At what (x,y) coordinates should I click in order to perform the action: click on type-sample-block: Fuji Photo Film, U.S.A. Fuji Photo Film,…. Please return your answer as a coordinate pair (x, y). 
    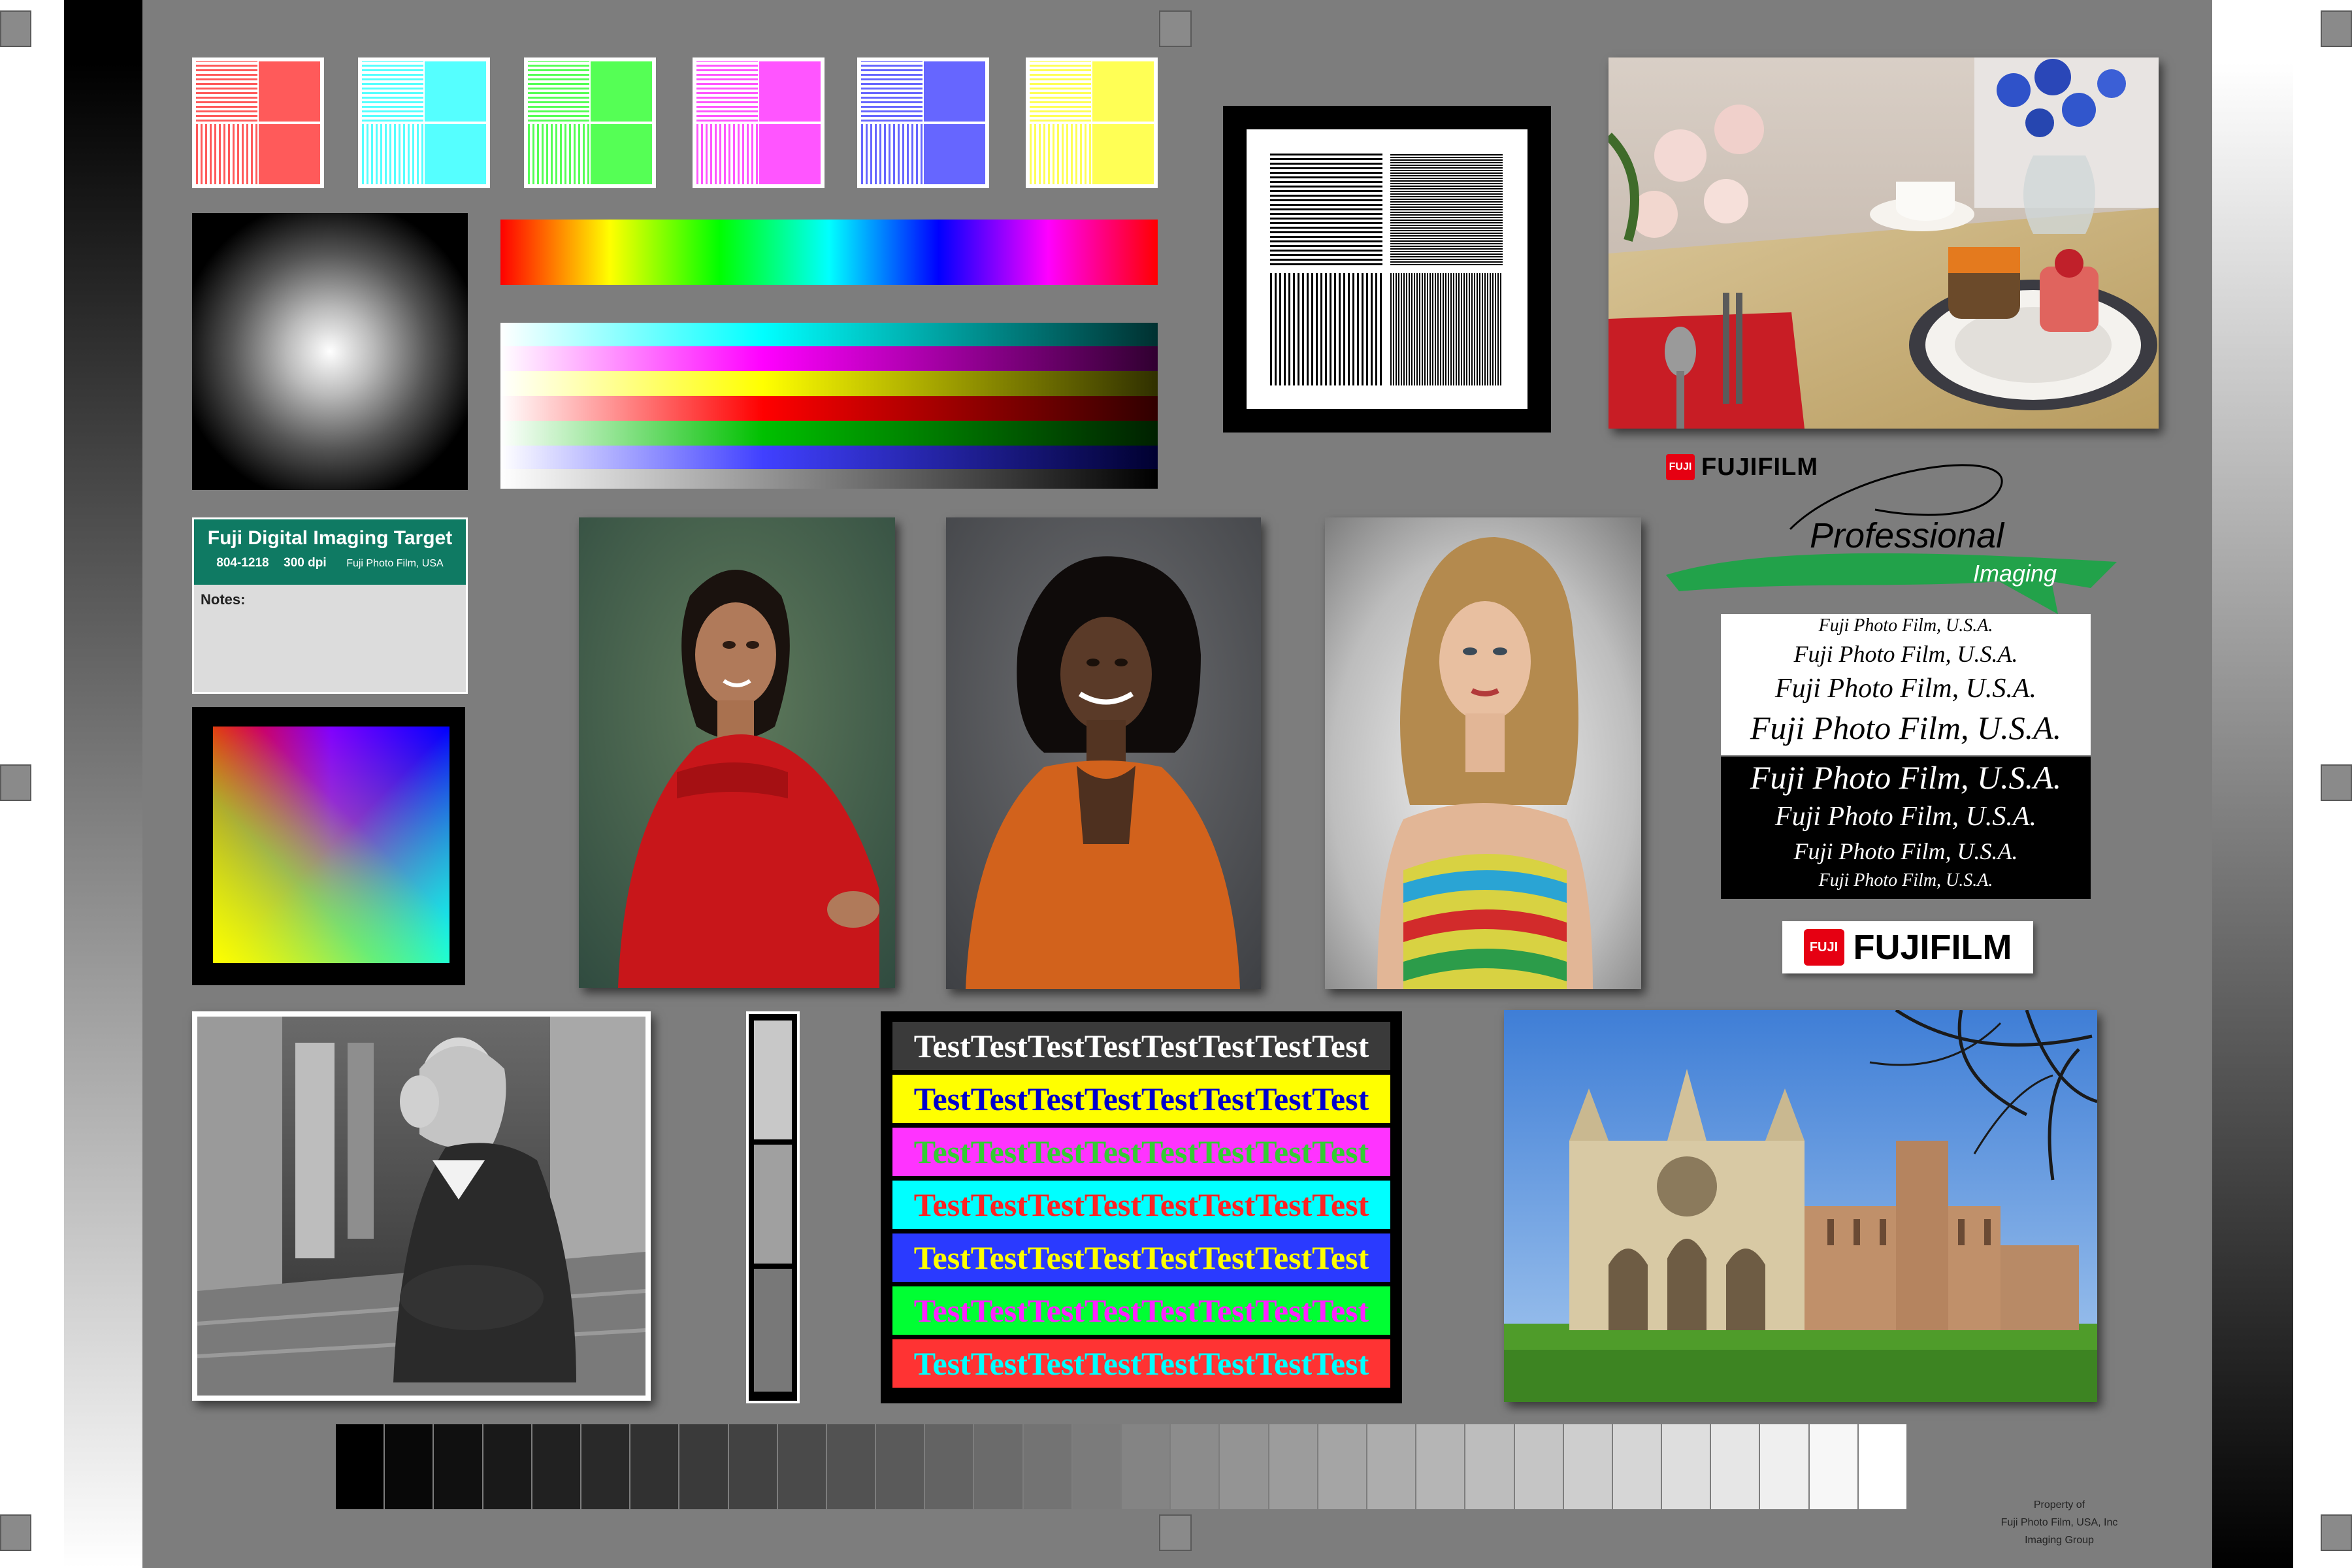
    Looking at the image, I should click on (1906, 756).